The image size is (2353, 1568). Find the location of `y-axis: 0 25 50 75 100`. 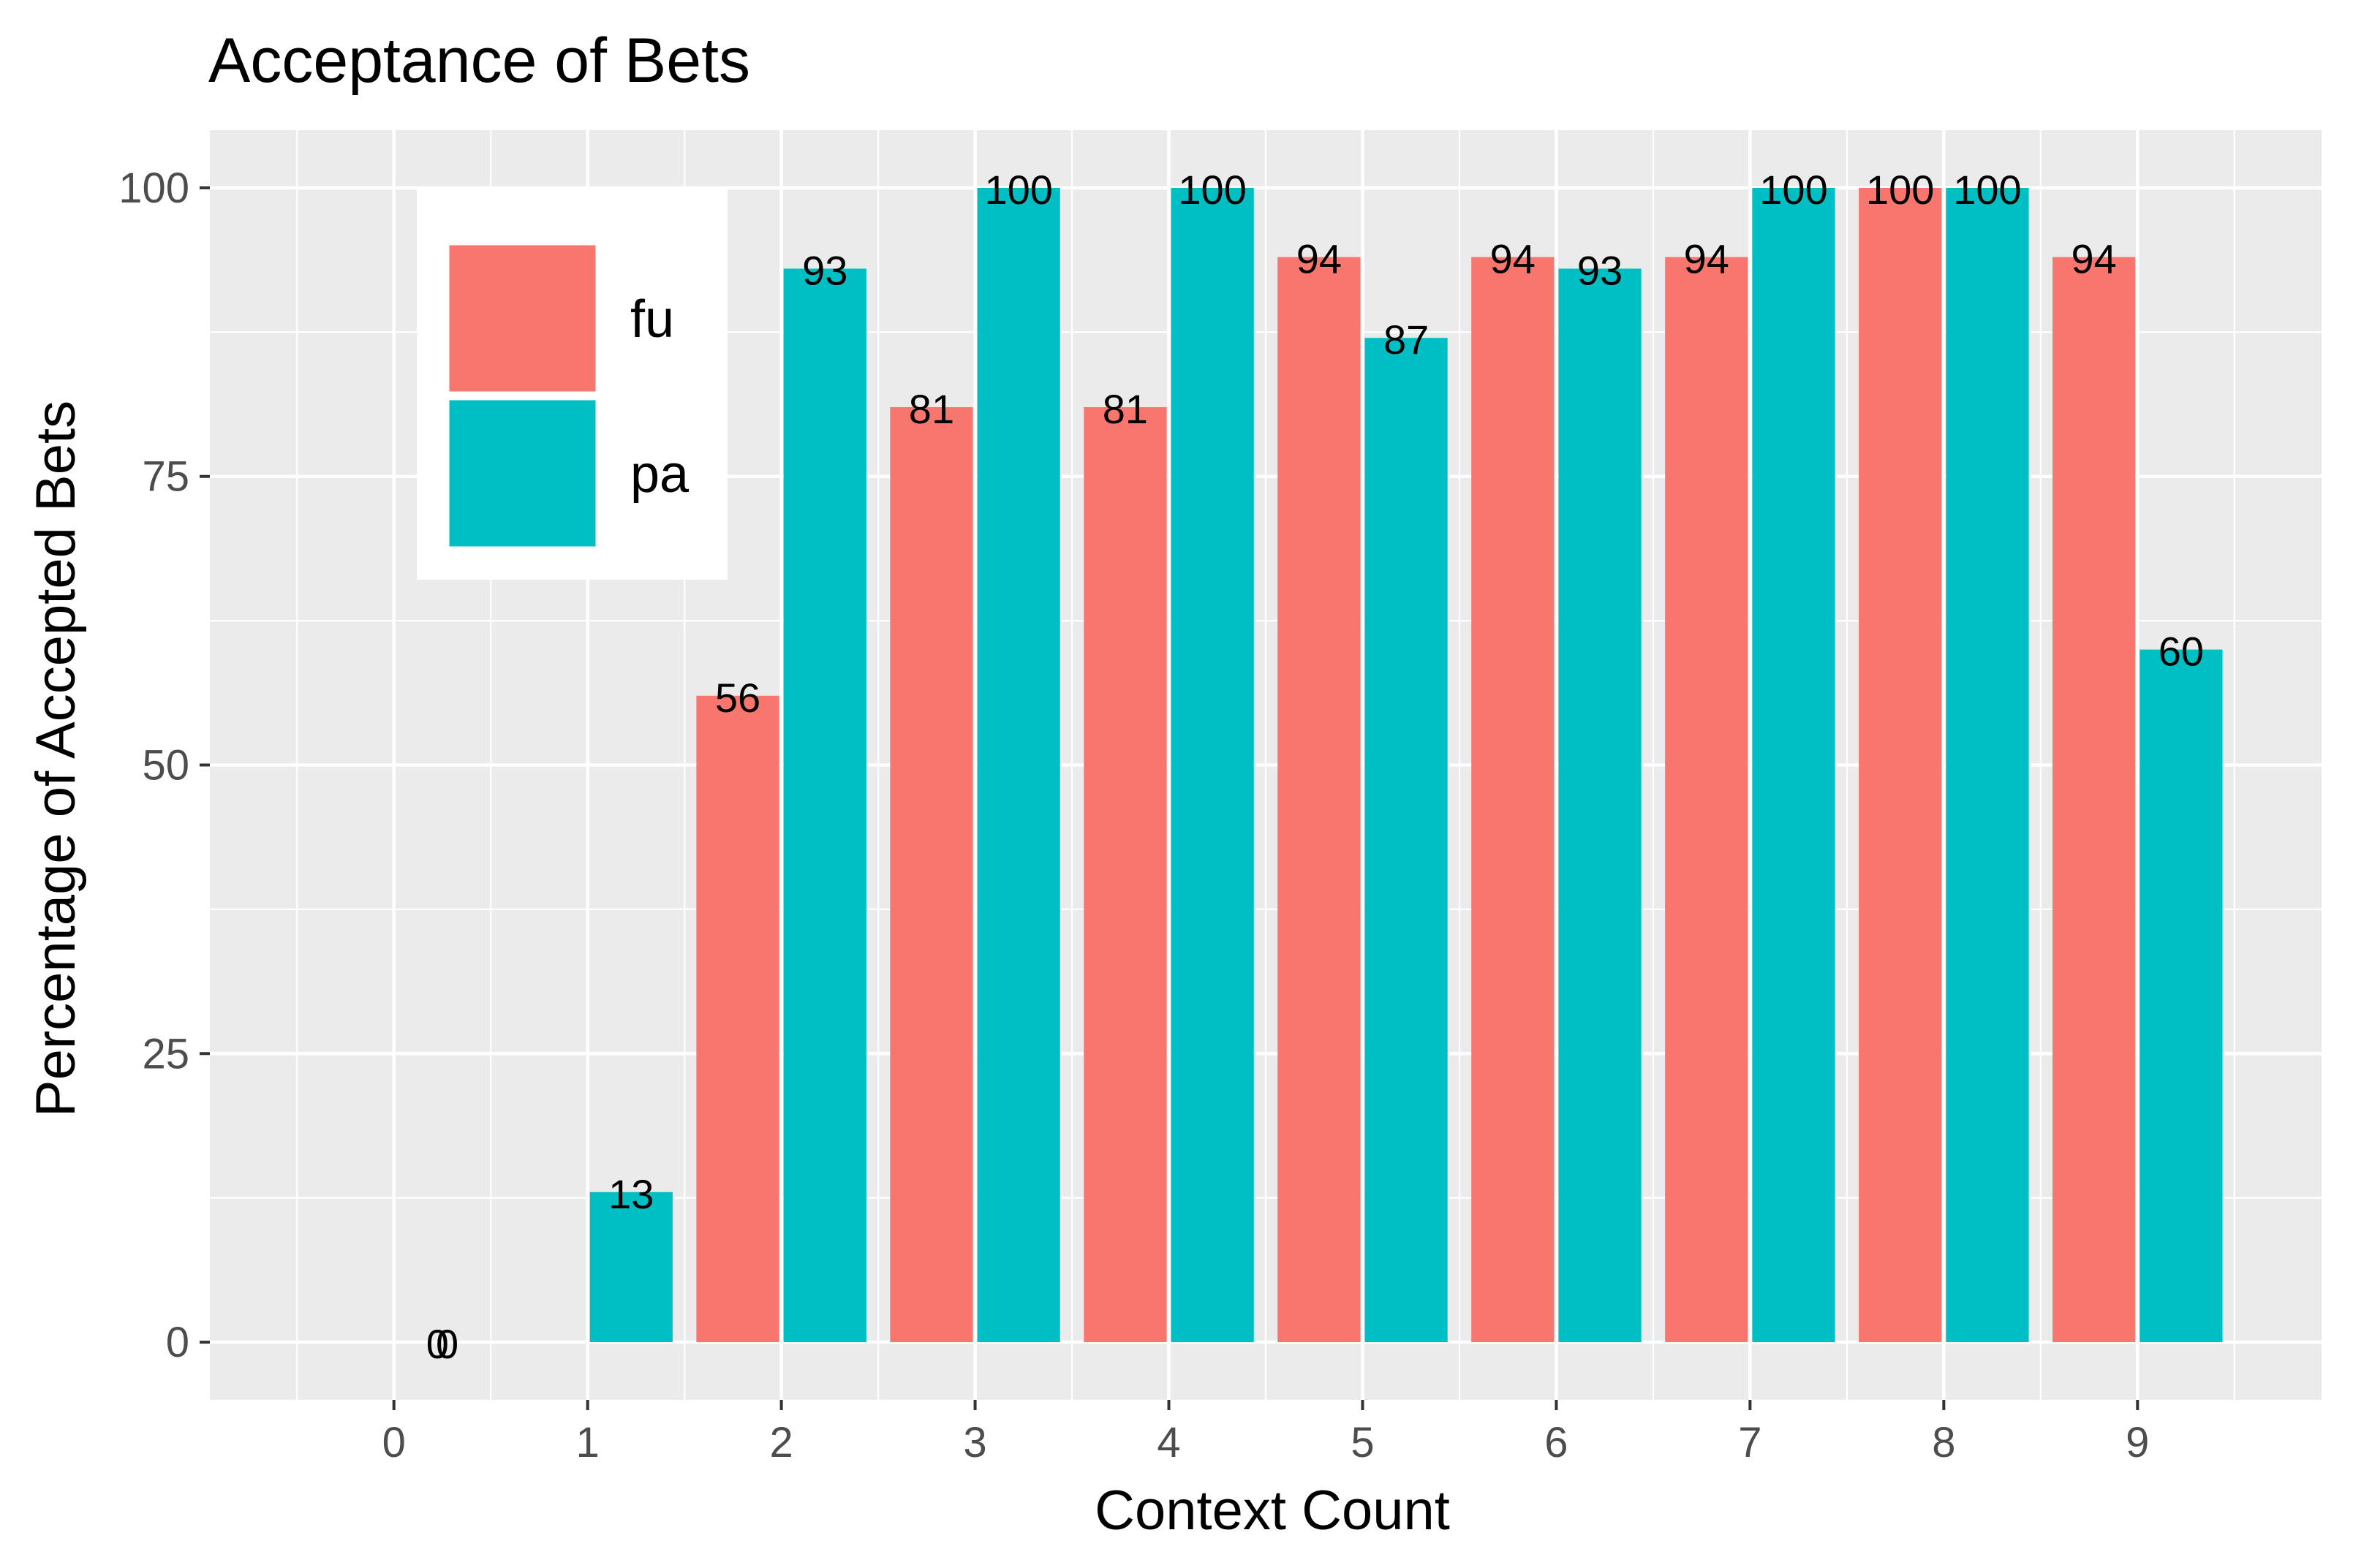

y-axis: 0 25 50 75 100 is located at coordinates (164, 765).